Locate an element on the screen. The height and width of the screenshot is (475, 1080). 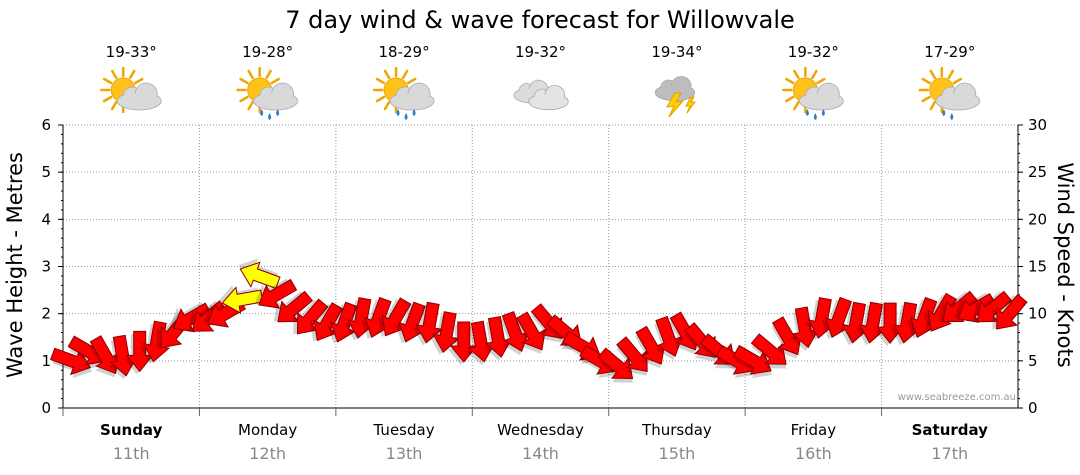
right-tick-label: 5 is located at coordinates (1033, 361).